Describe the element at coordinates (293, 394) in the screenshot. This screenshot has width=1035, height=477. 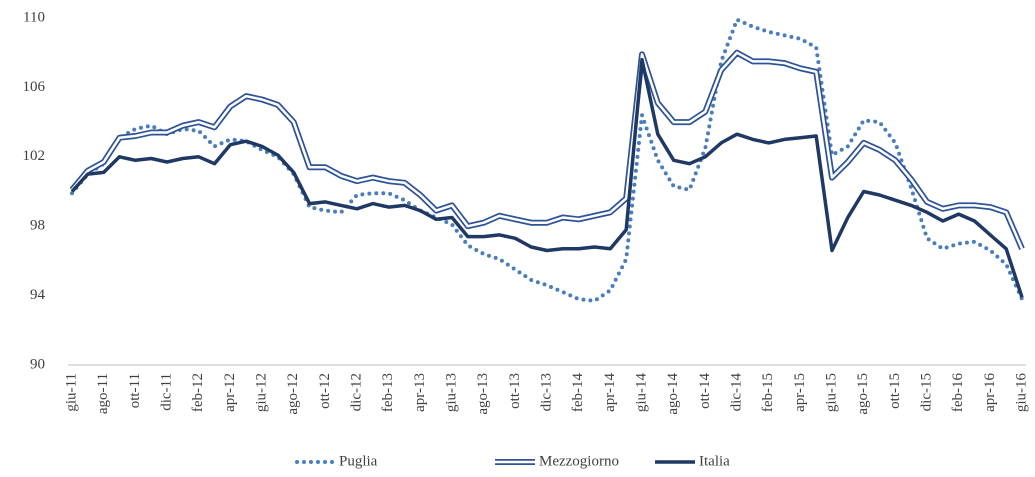
I see `x-tick-label: ago-12` at that location.